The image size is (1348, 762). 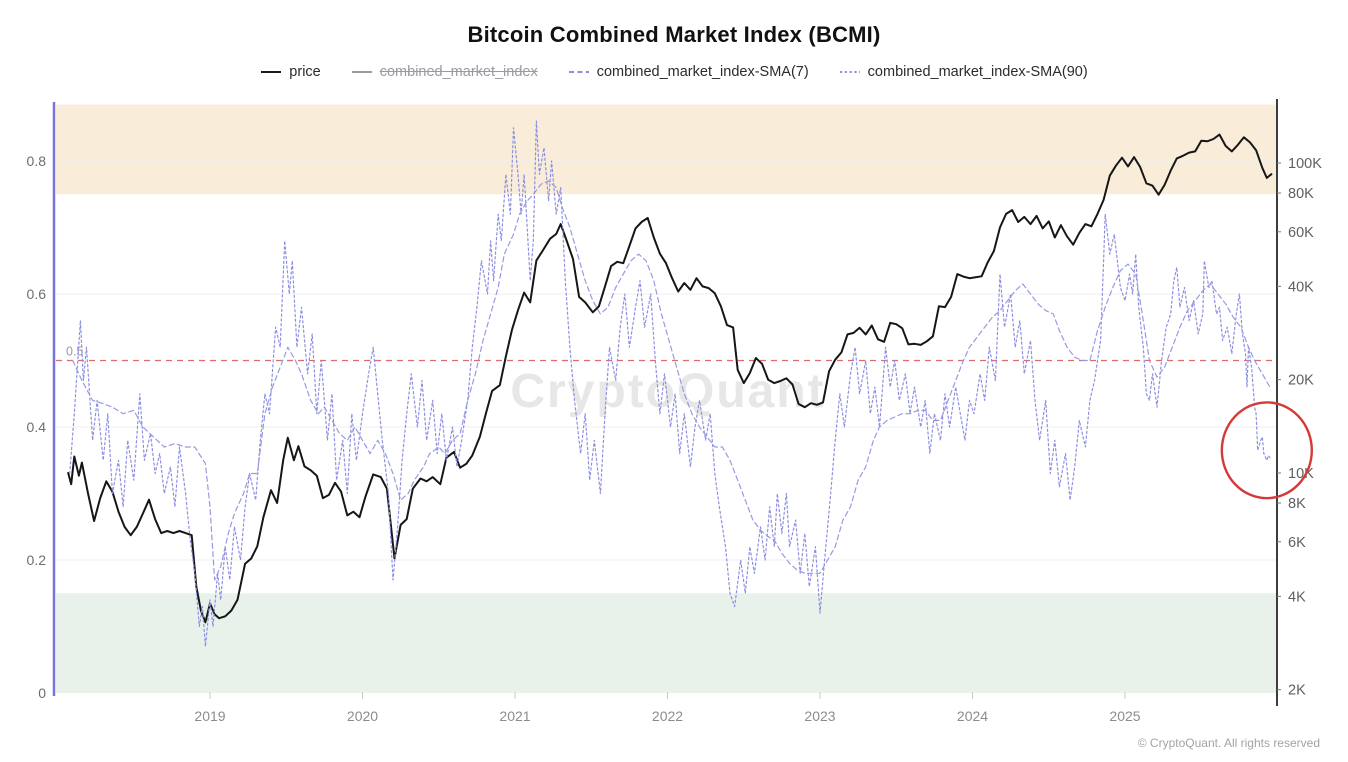 I want to click on x-tick-label: 2024, so click(x=972, y=716).